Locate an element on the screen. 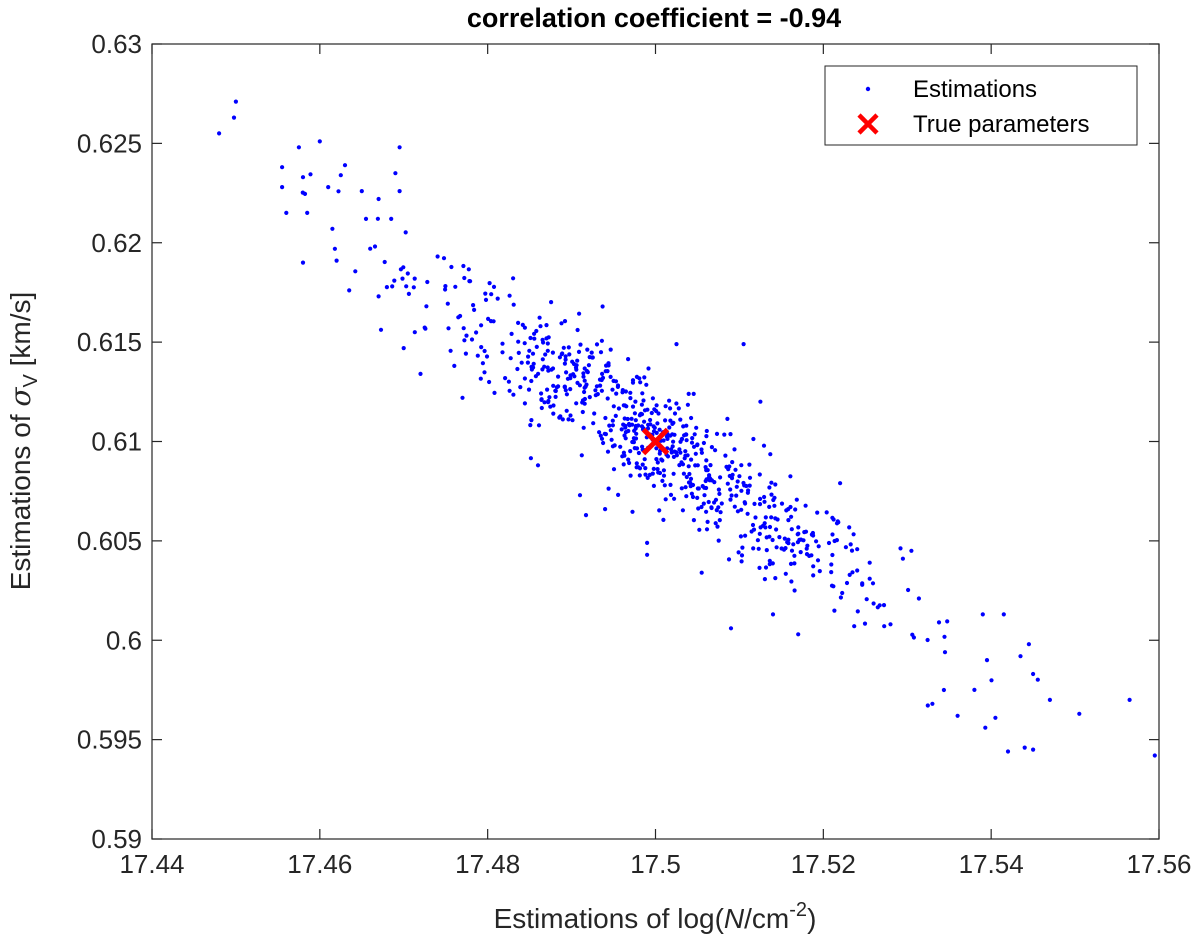 The width and height of the screenshot is (1200, 942). chart-title: correlation coefficient = -0.94 is located at coordinates (654, 18).